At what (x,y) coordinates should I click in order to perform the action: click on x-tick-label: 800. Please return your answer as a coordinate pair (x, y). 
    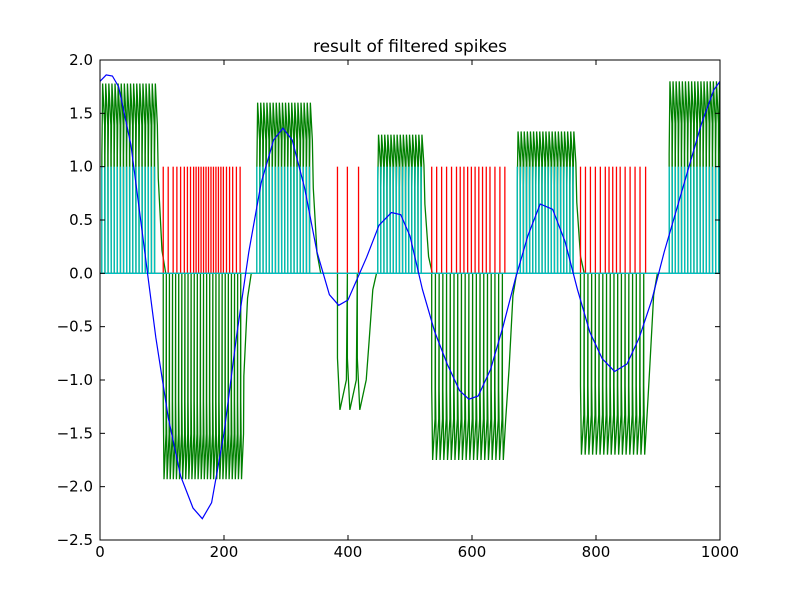
    Looking at the image, I should click on (596, 552).